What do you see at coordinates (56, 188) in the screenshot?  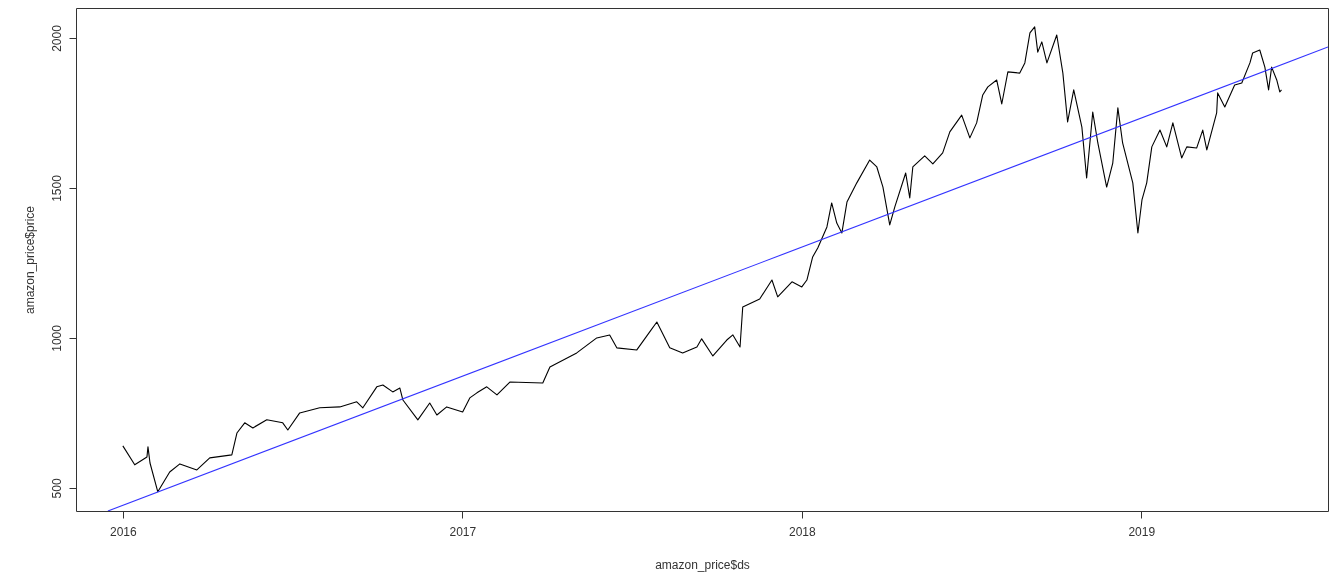 I see `y-tick-label: 1500` at bounding box center [56, 188].